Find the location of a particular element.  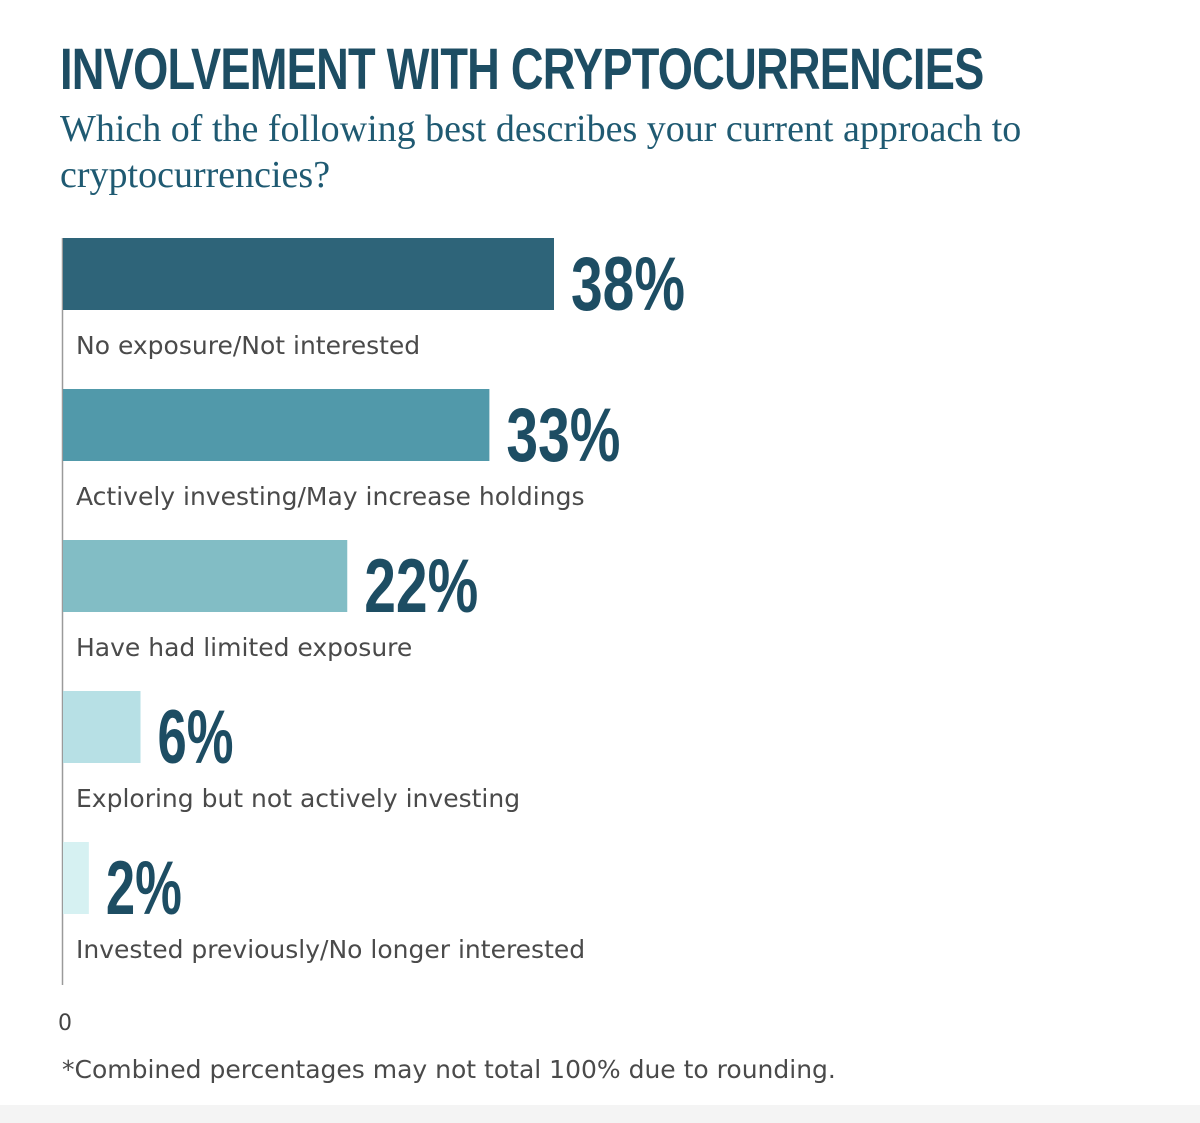

bottom-strip is located at coordinates (600, 1114).